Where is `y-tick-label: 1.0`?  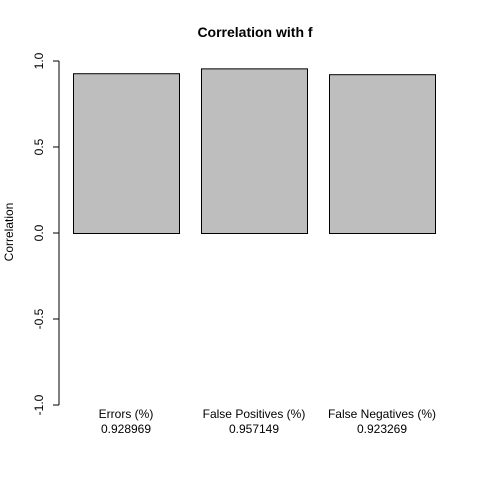
y-tick-label: 1.0 is located at coordinates (39, 60).